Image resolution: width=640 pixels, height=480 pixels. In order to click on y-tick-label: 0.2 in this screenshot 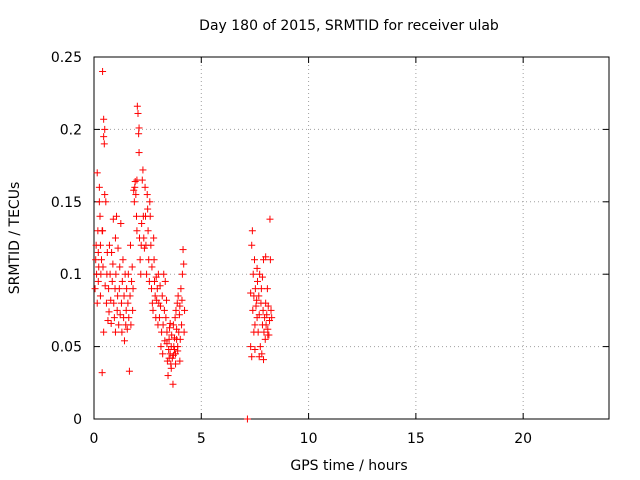, I will do `click(71, 130)`.